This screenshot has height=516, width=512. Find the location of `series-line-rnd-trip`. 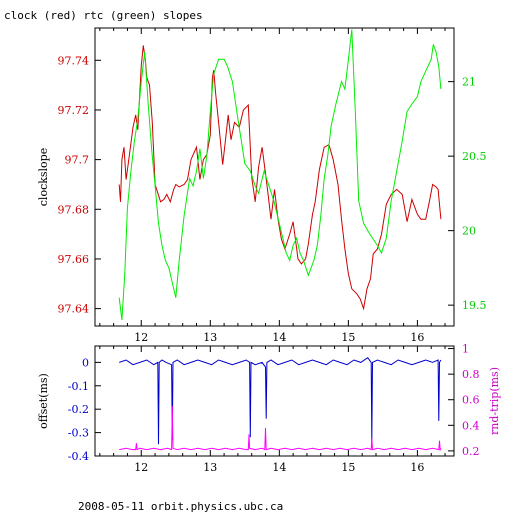

series-line-rnd-trip is located at coordinates (280, 429).